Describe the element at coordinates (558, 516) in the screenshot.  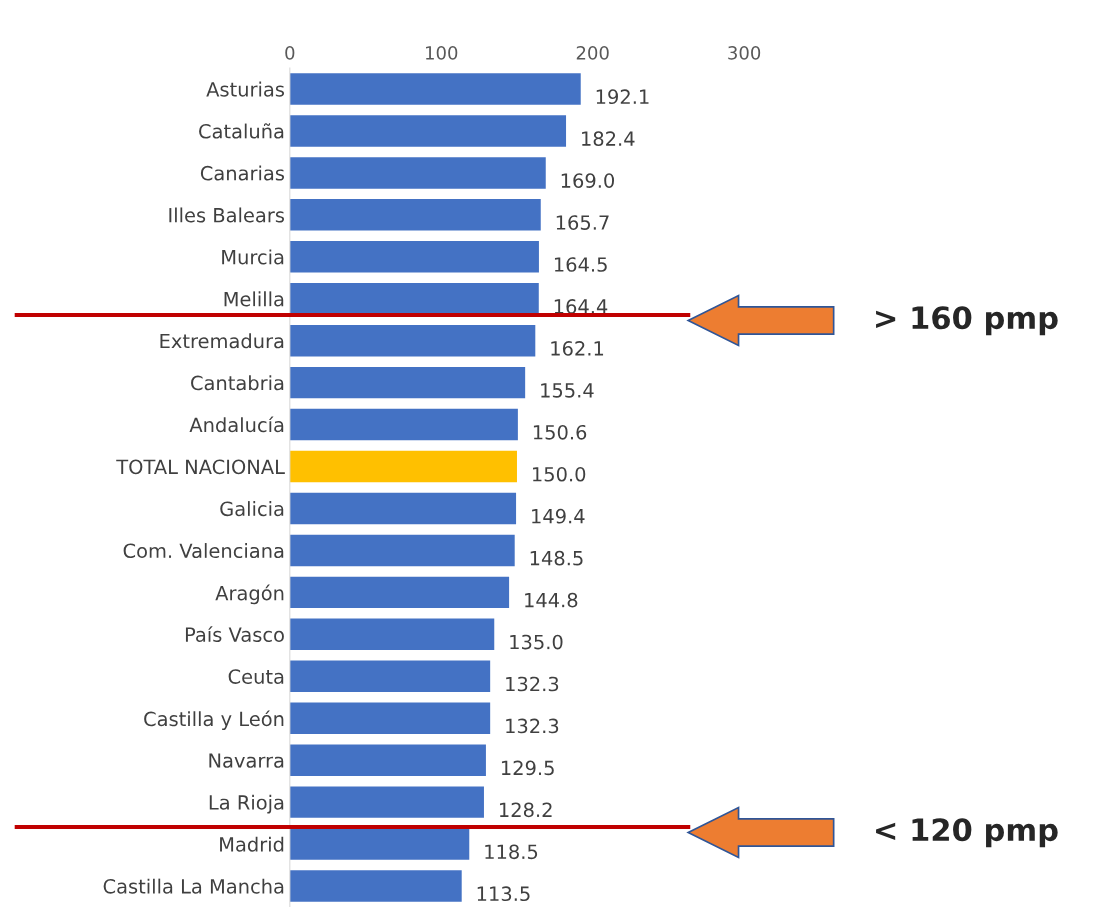
I see `data-label: 149.4` at that location.